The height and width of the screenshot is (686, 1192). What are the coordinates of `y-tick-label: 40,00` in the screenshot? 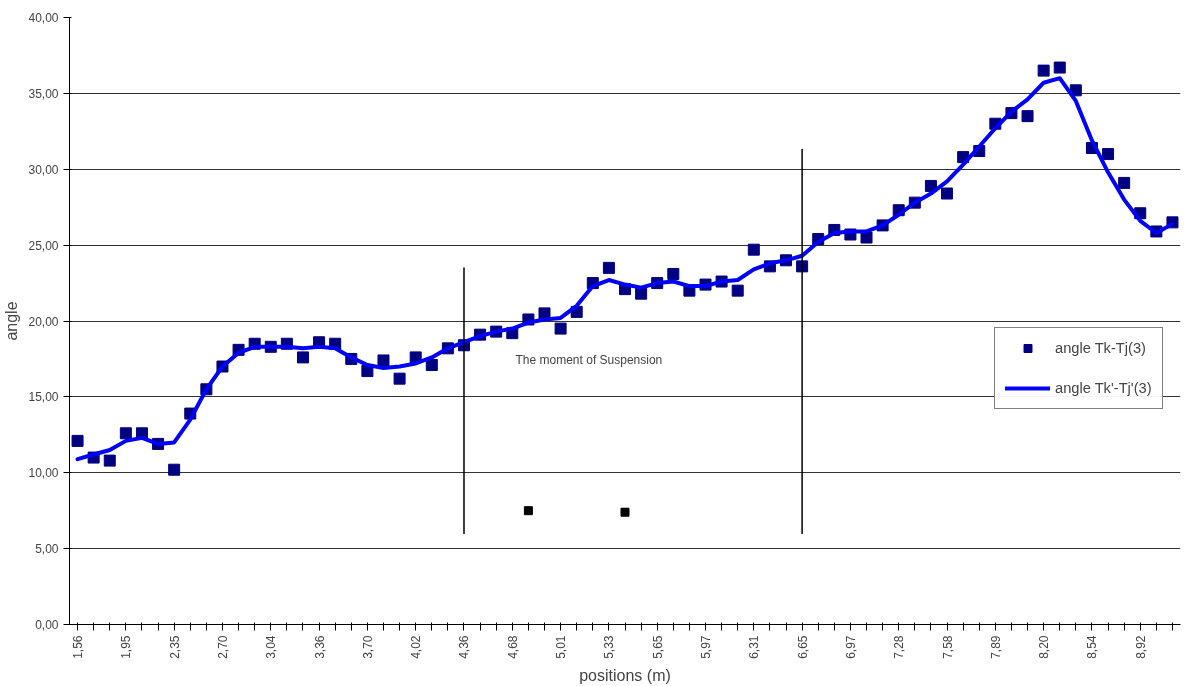 It's located at (43, 18).